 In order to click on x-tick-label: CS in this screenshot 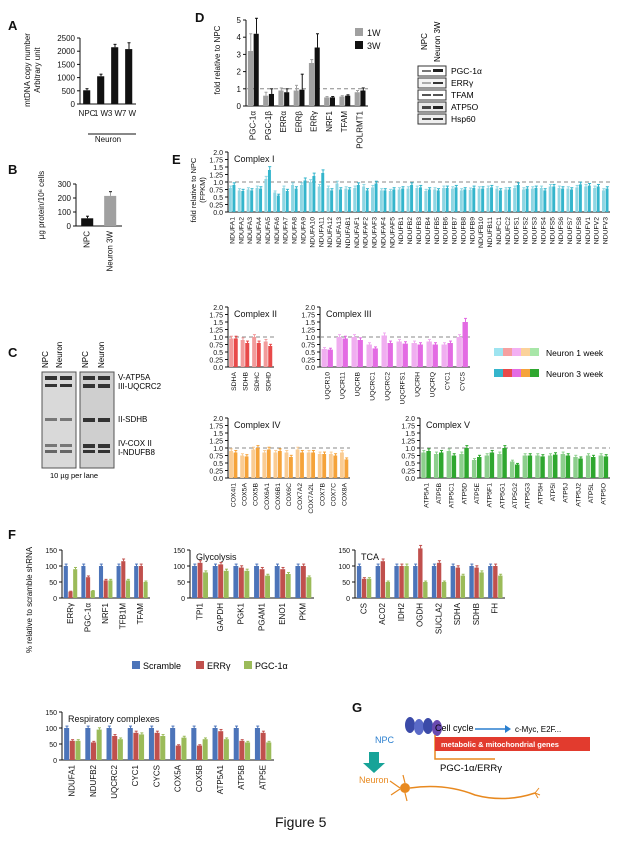, I will do `click(363, 608)`.